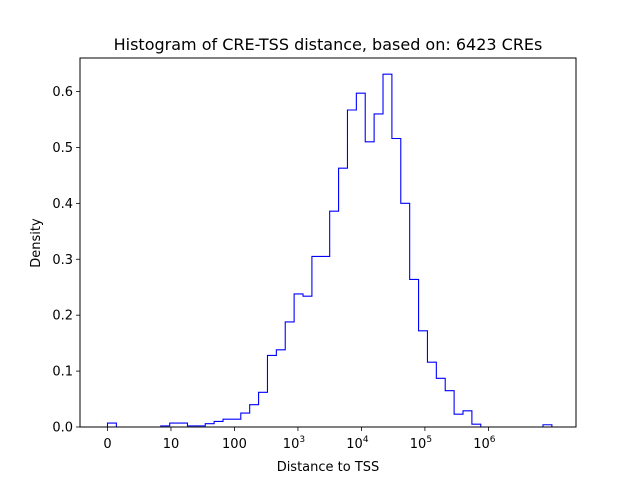 This screenshot has height=480, width=640. Describe the element at coordinates (328, 467) in the screenshot. I see `x-axis-label: Distance to TSS` at that location.